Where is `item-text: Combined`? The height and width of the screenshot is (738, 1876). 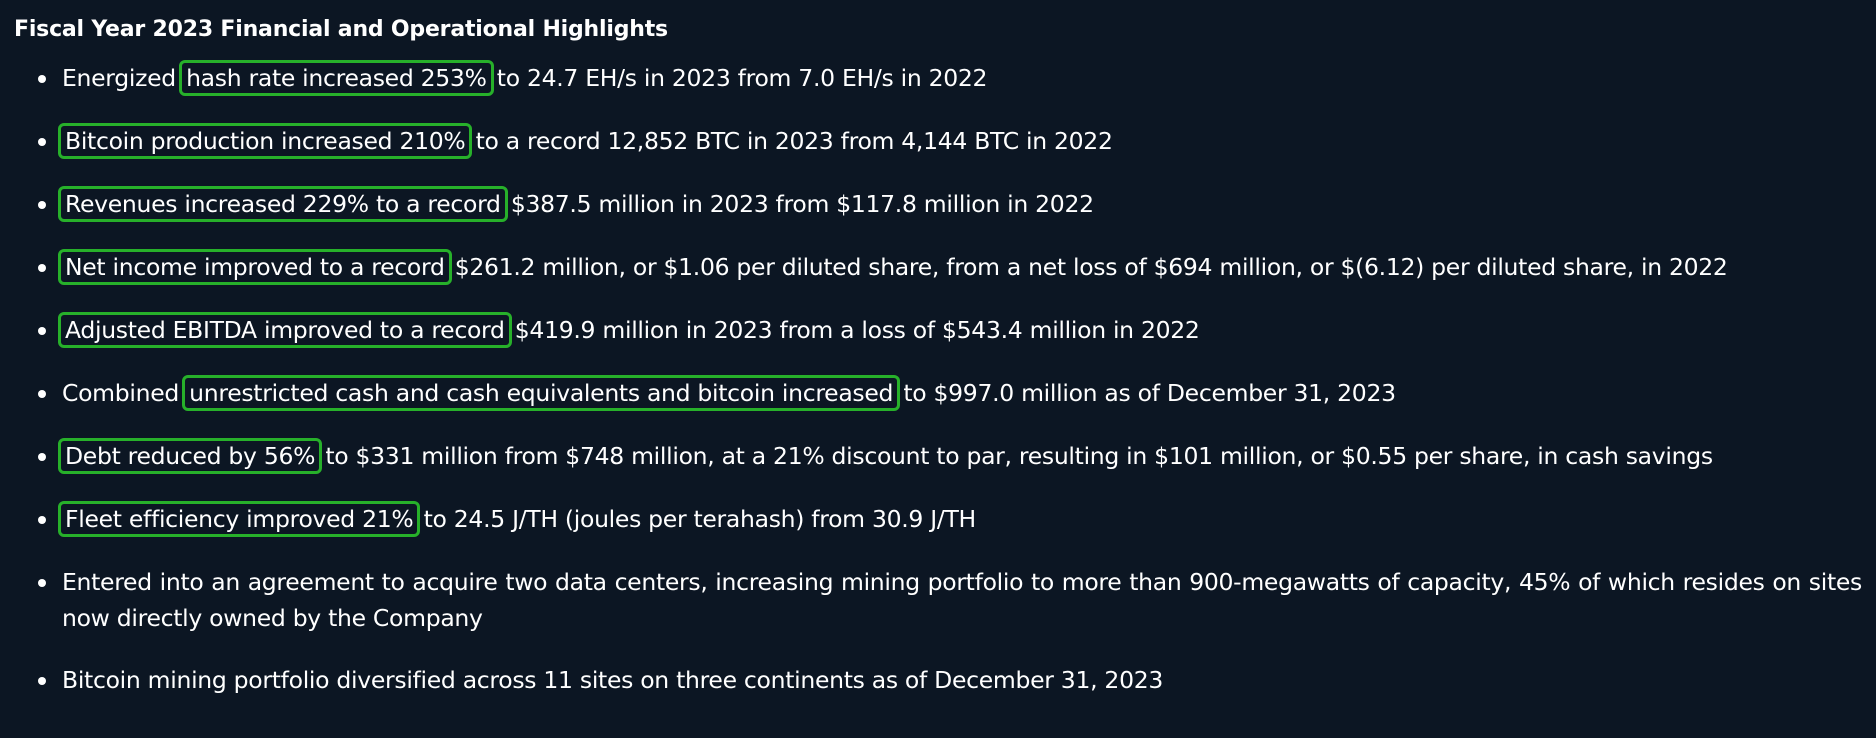 item-text: Combined is located at coordinates (124, 393).